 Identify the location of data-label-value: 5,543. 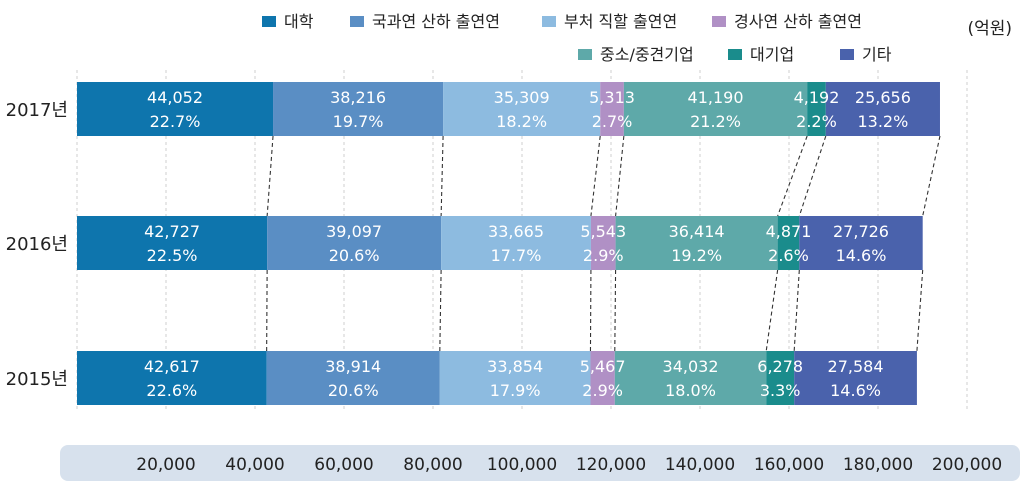
(603, 231).